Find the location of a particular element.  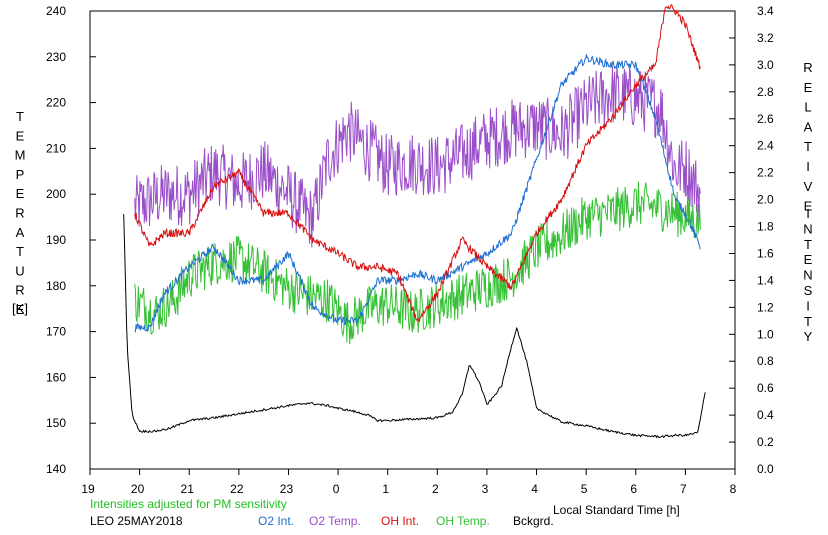

right-tick-label: 1.4 is located at coordinates (765, 280).